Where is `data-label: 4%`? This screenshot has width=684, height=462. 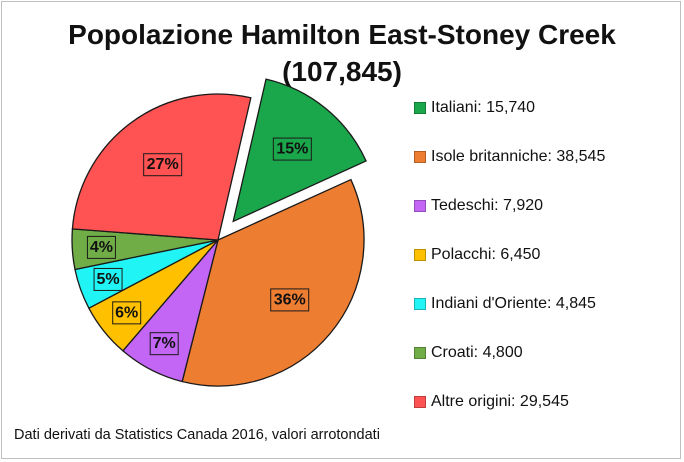 data-label: 4% is located at coordinates (101, 247).